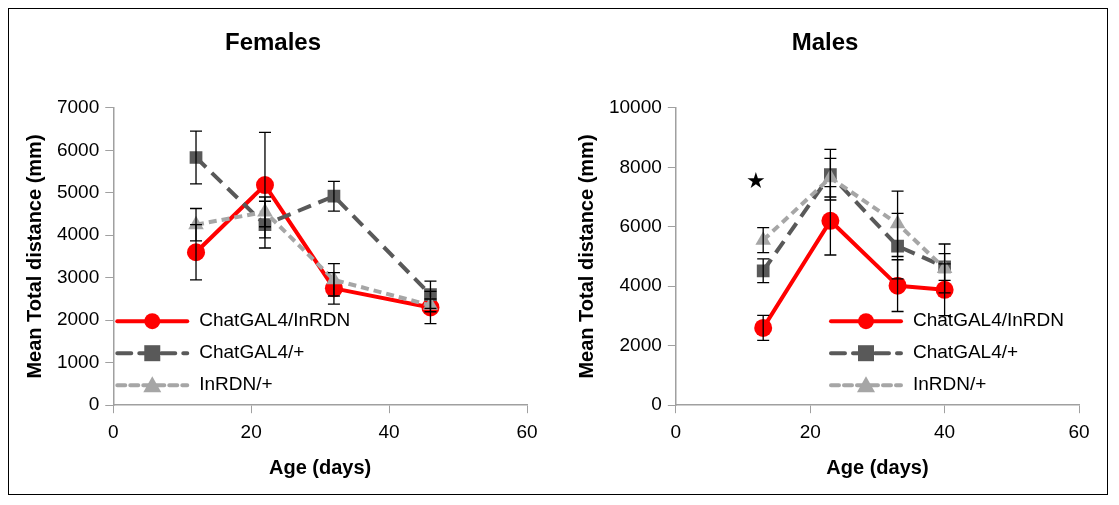 The height and width of the screenshot is (505, 1119). Describe the element at coordinates (273, 42) in the screenshot. I see `chart-title: Females` at that location.